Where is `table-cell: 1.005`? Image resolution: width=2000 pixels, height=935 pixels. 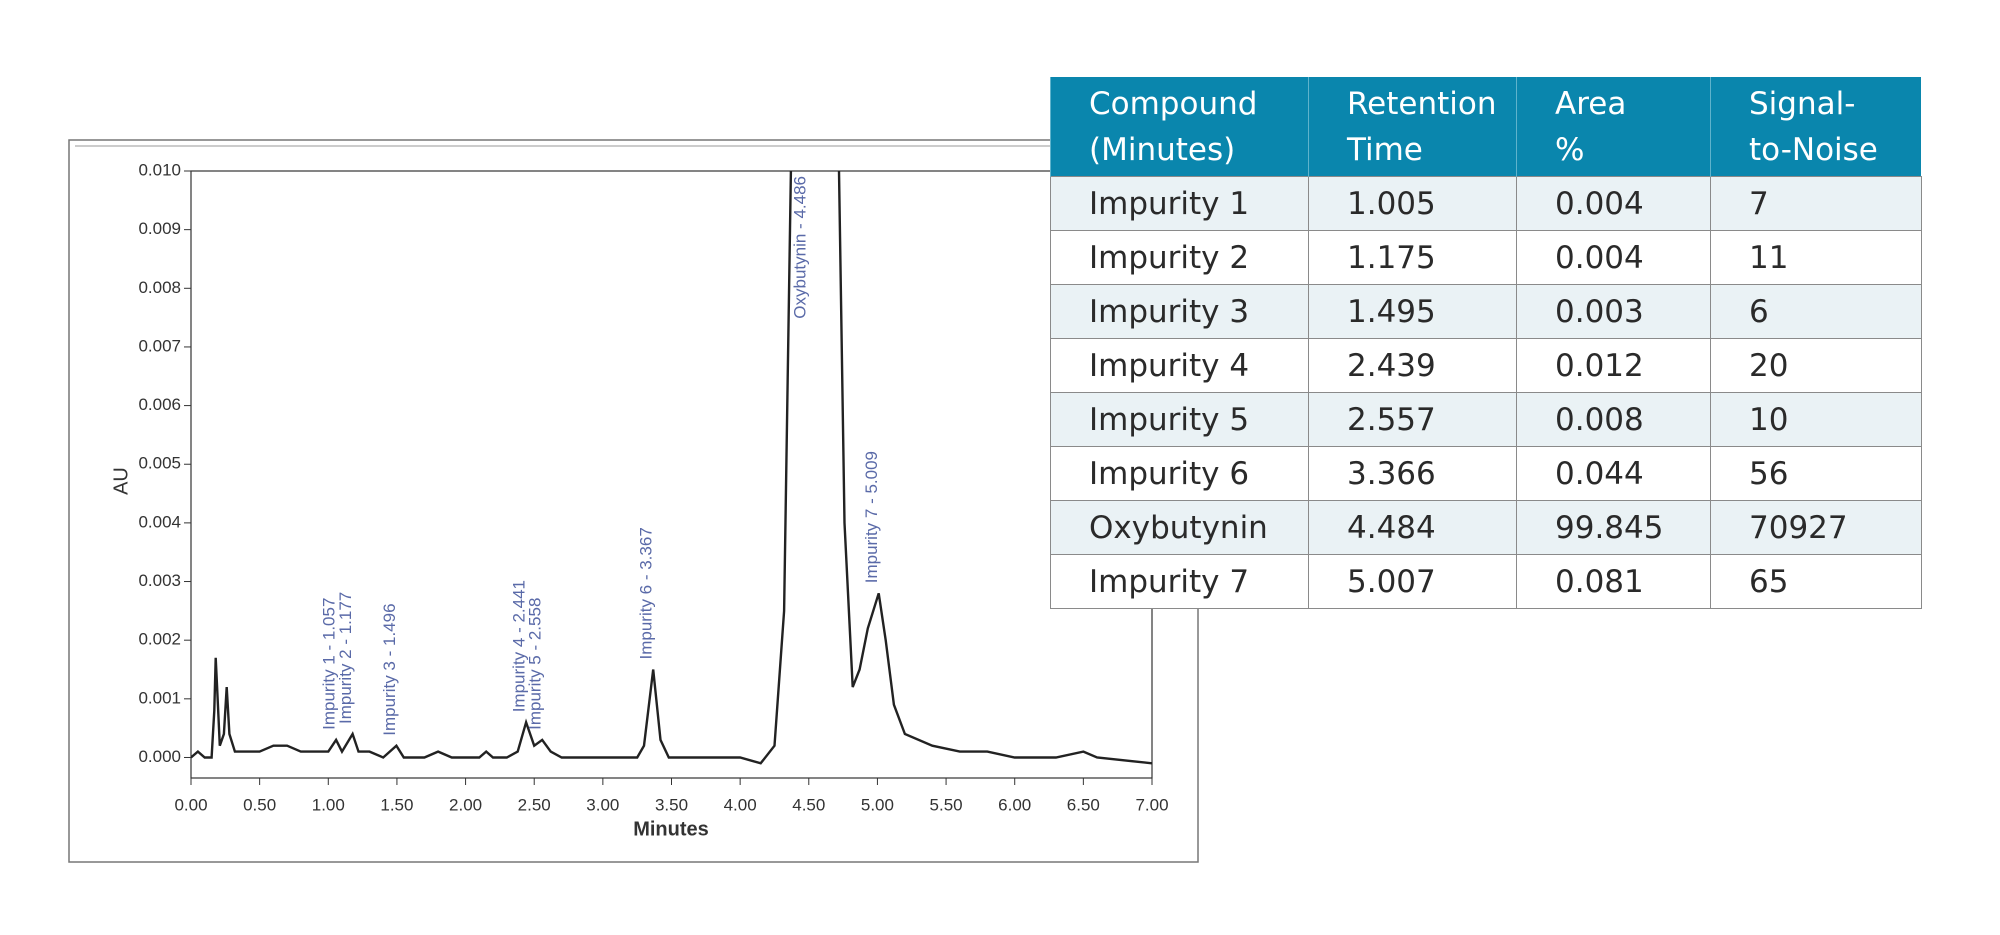 table-cell: 1.005 is located at coordinates (1412, 203).